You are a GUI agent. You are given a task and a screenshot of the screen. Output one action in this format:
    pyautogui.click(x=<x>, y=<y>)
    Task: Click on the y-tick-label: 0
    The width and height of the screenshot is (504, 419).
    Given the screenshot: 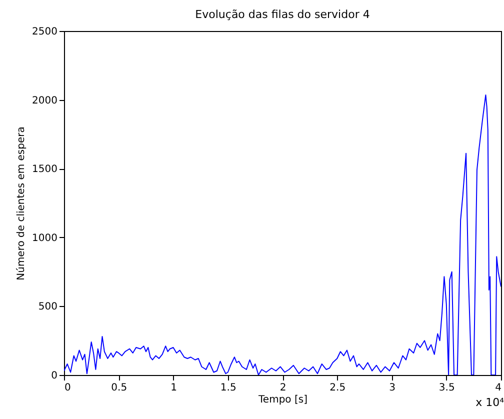 What is the action you would take?
    pyautogui.click(x=54, y=376)
    